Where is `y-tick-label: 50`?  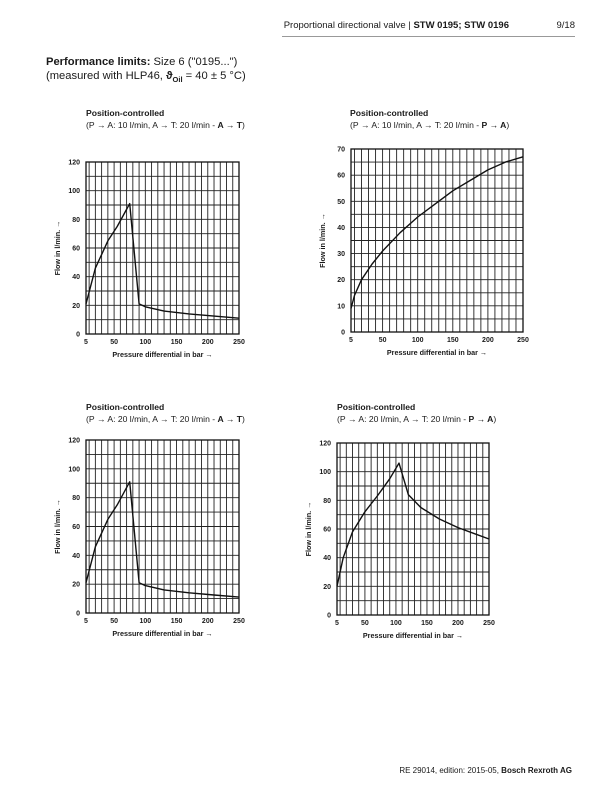
y-tick-label: 50 is located at coordinates (341, 202).